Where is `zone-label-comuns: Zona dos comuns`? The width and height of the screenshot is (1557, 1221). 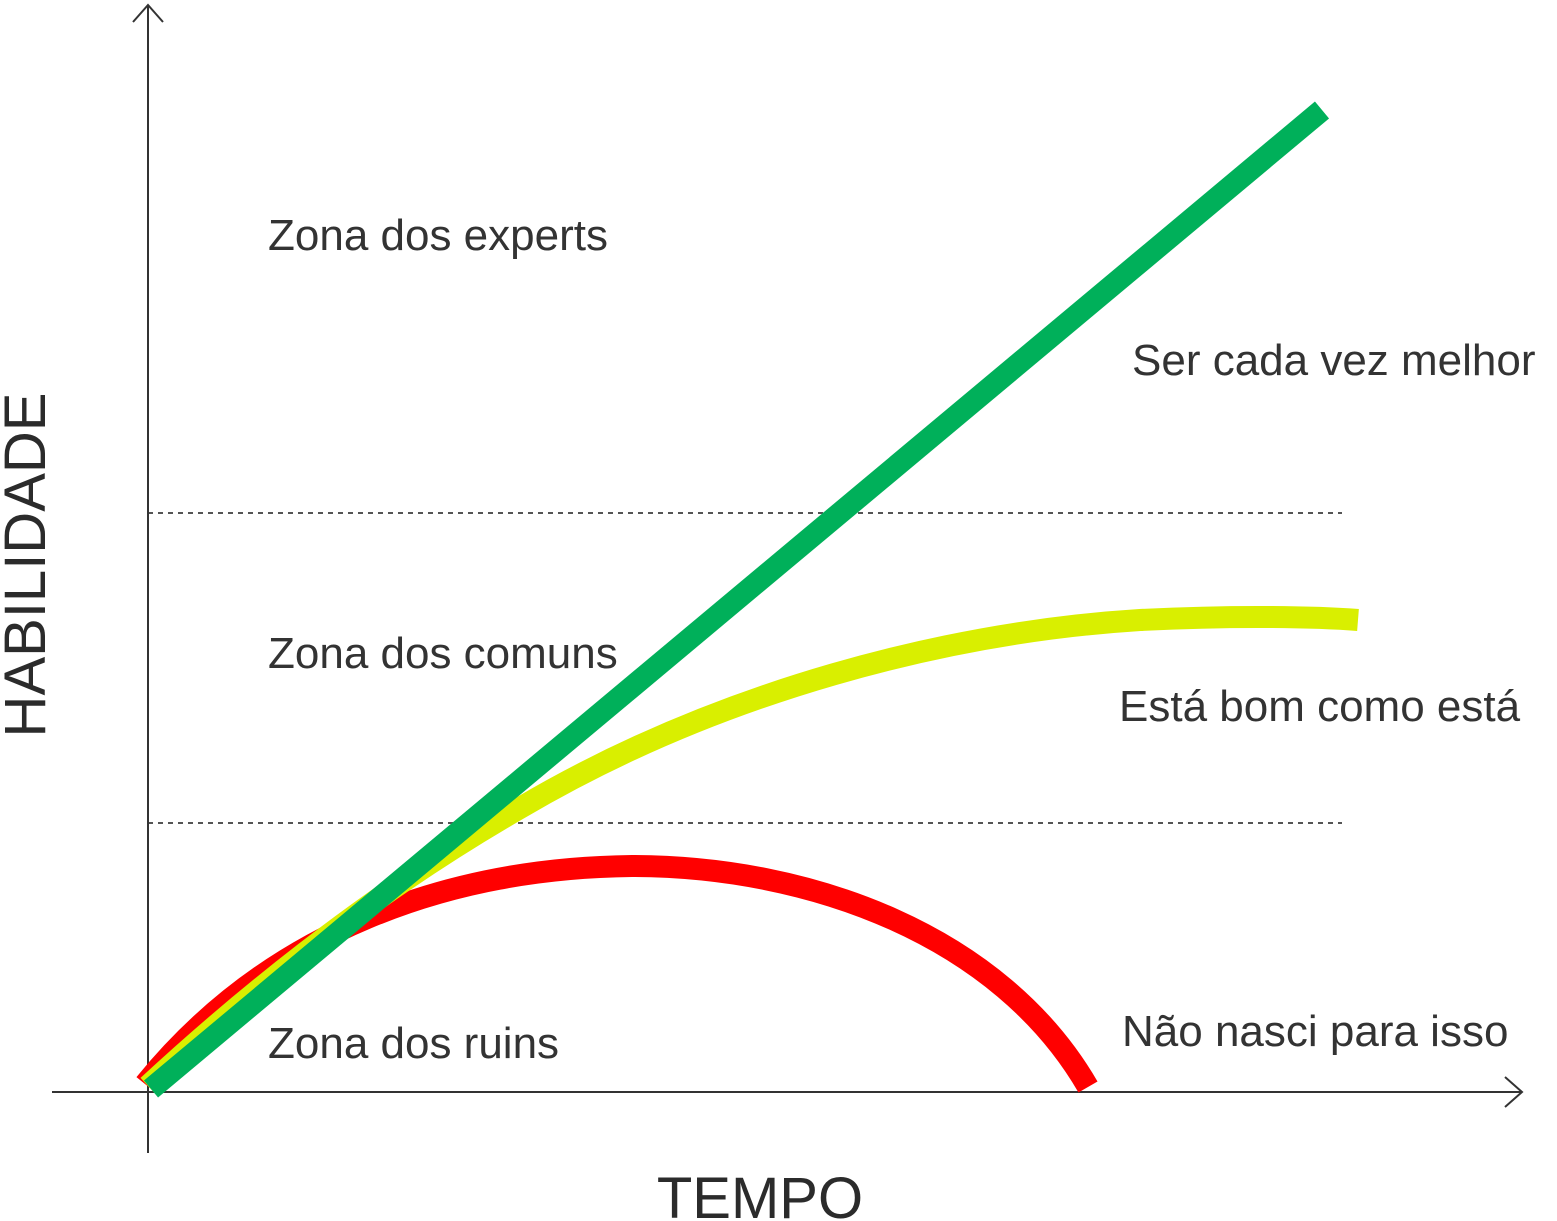 zone-label-comuns: Zona dos comuns is located at coordinates (443, 653).